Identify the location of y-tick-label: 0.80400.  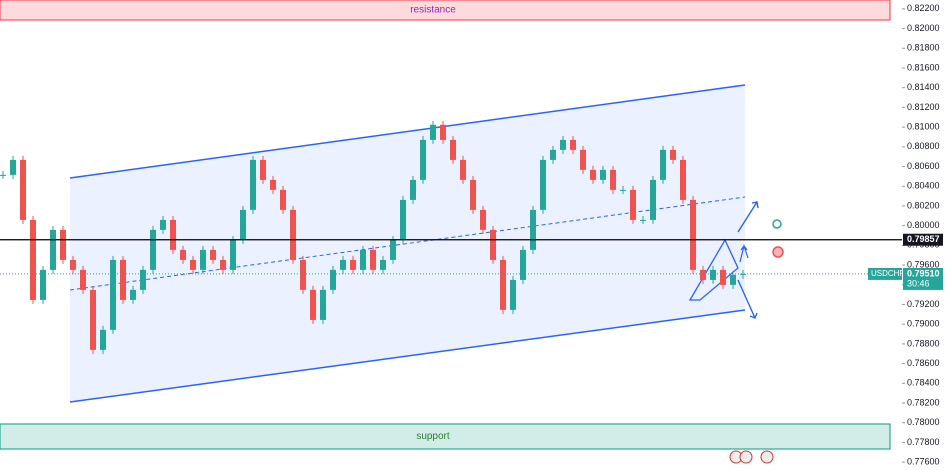
(923, 186).